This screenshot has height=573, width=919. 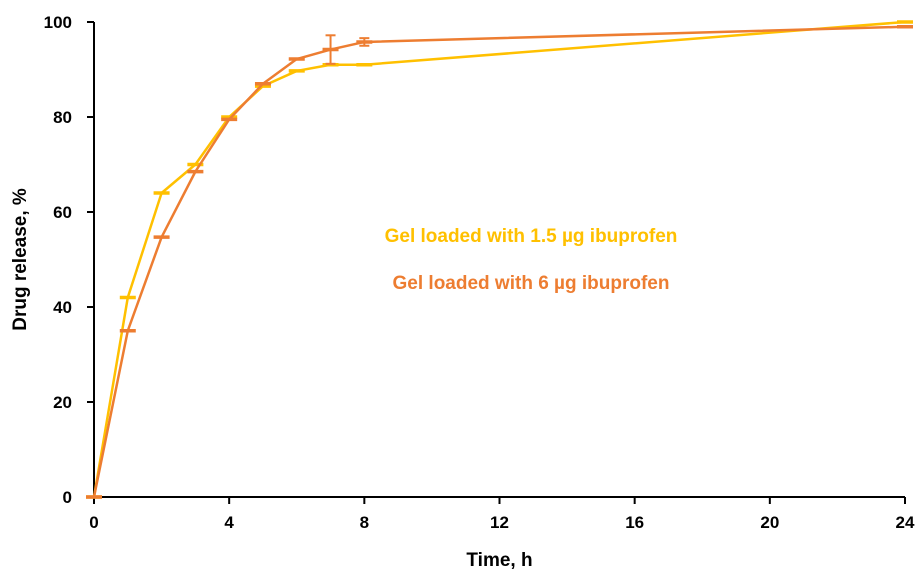 I want to click on y-tick-label: 40, so click(x=62, y=307).